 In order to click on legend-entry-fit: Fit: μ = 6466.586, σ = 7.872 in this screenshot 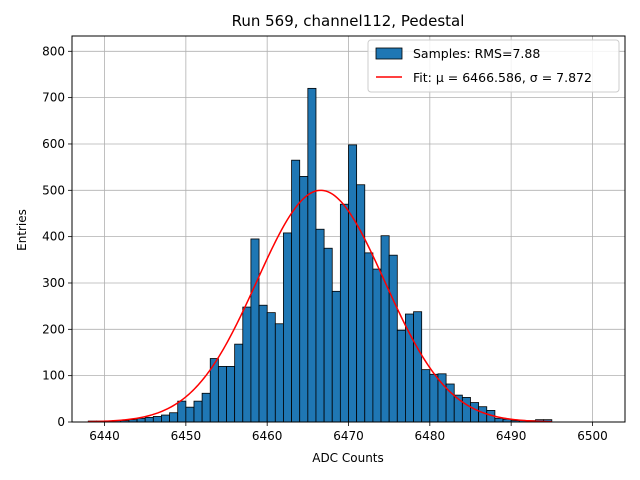, I will do `click(502, 77)`.